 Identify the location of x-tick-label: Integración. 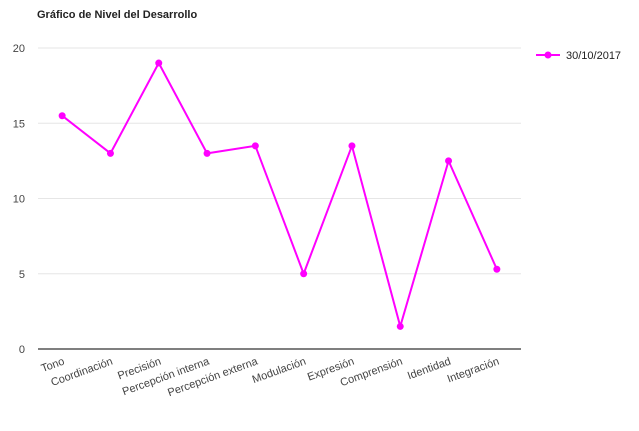
(473, 371).